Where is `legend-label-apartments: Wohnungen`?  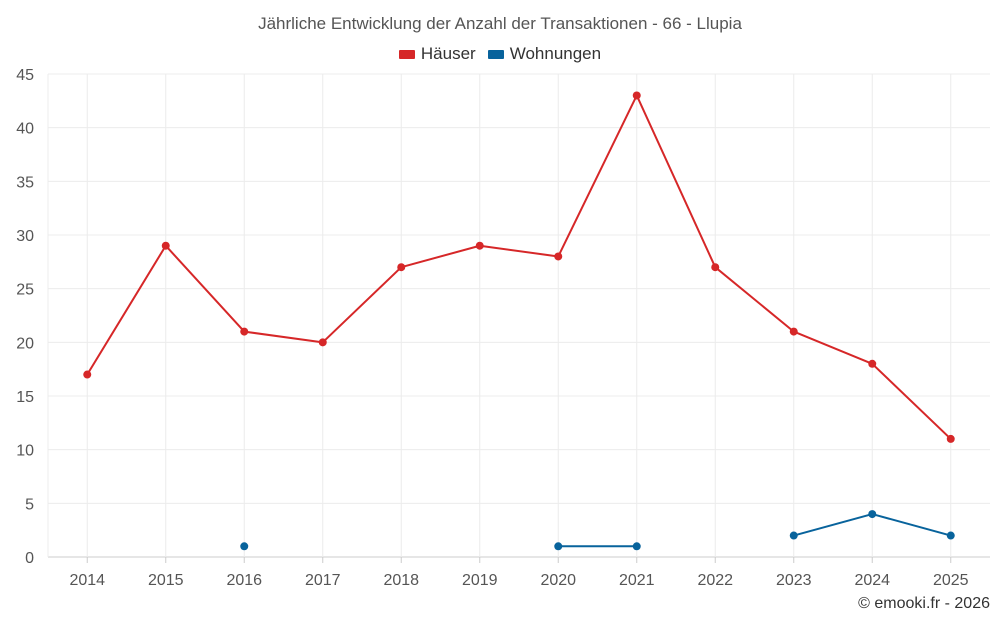
legend-label-apartments: Wohnungen is located at coordinates (555, 53).